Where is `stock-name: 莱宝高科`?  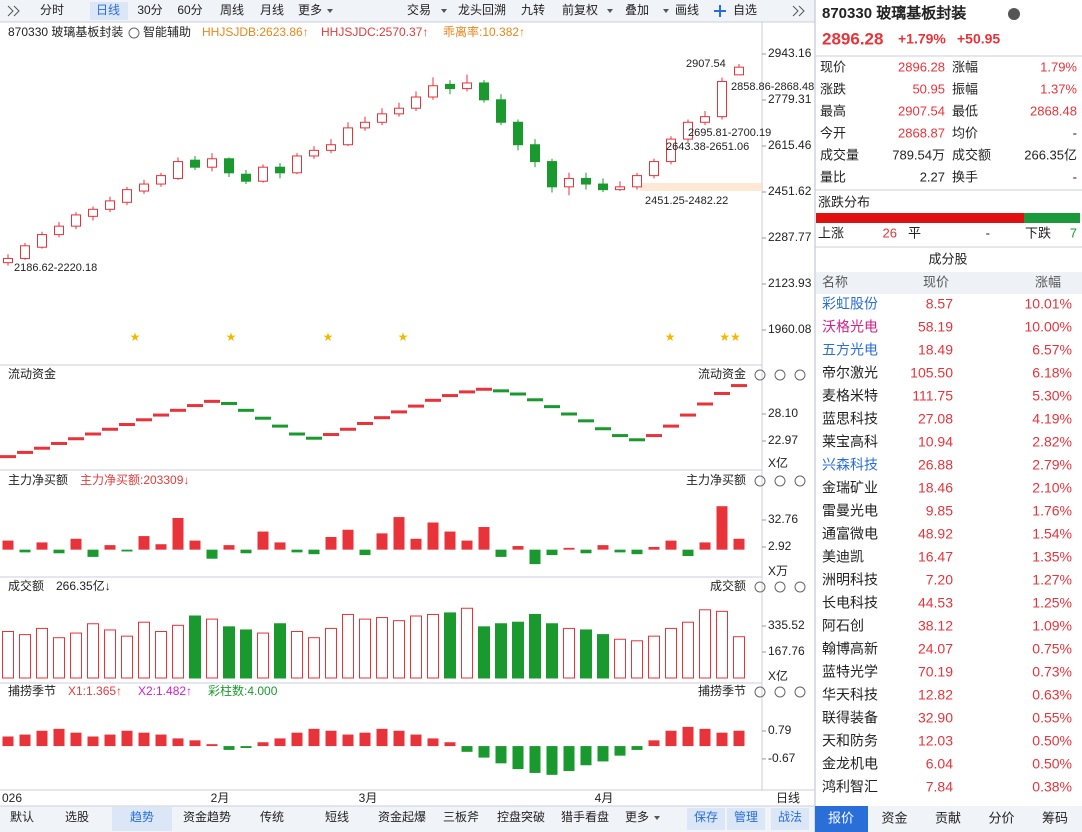
stock-name: 莱宝高科 is located at coordinates (850, 442).